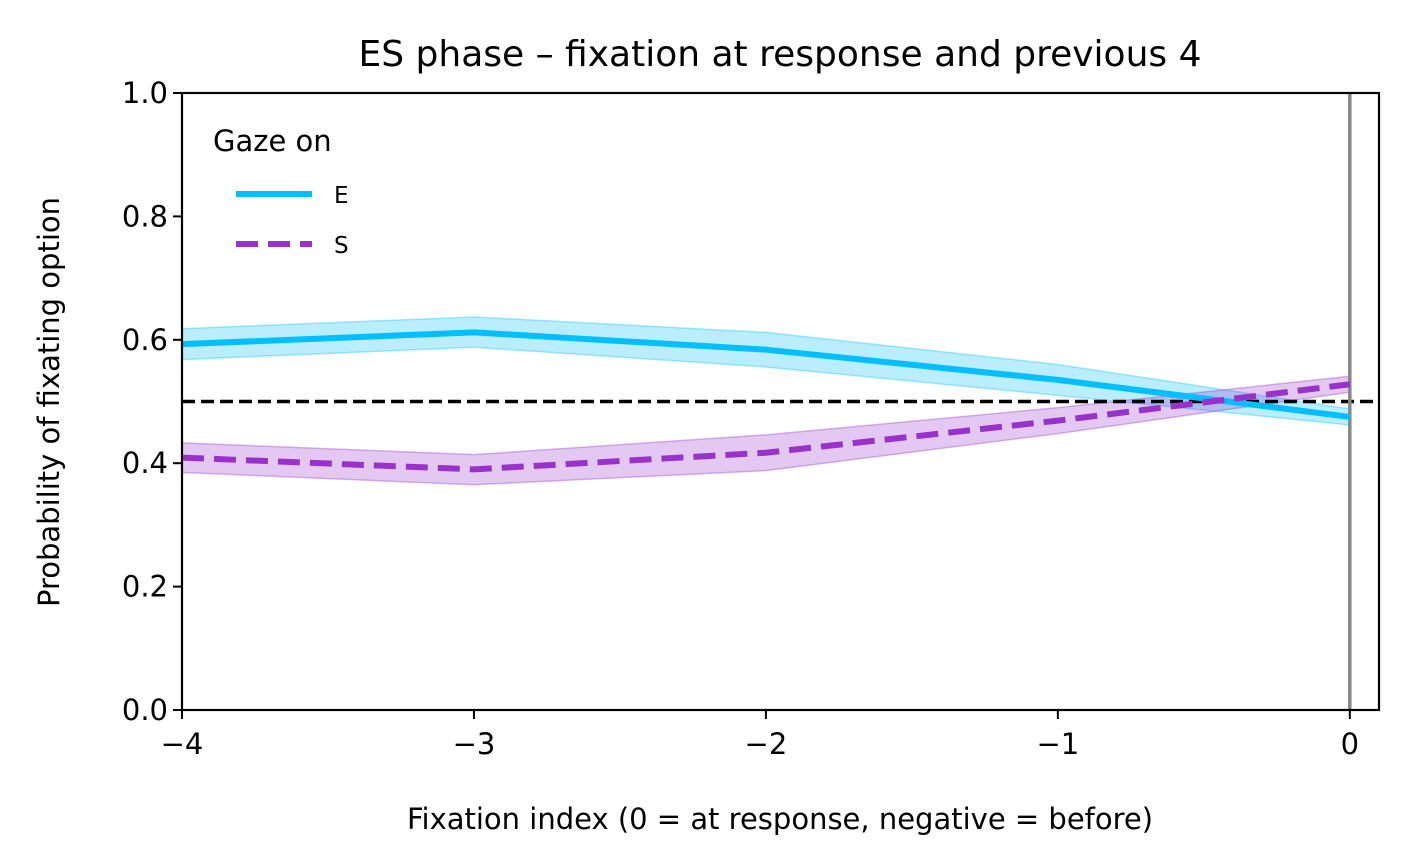 The image size is (1407, 867). Describe the element at coordinates (474, 744) in the screenshot. I see `x-tick-label-1: −3` at that location.